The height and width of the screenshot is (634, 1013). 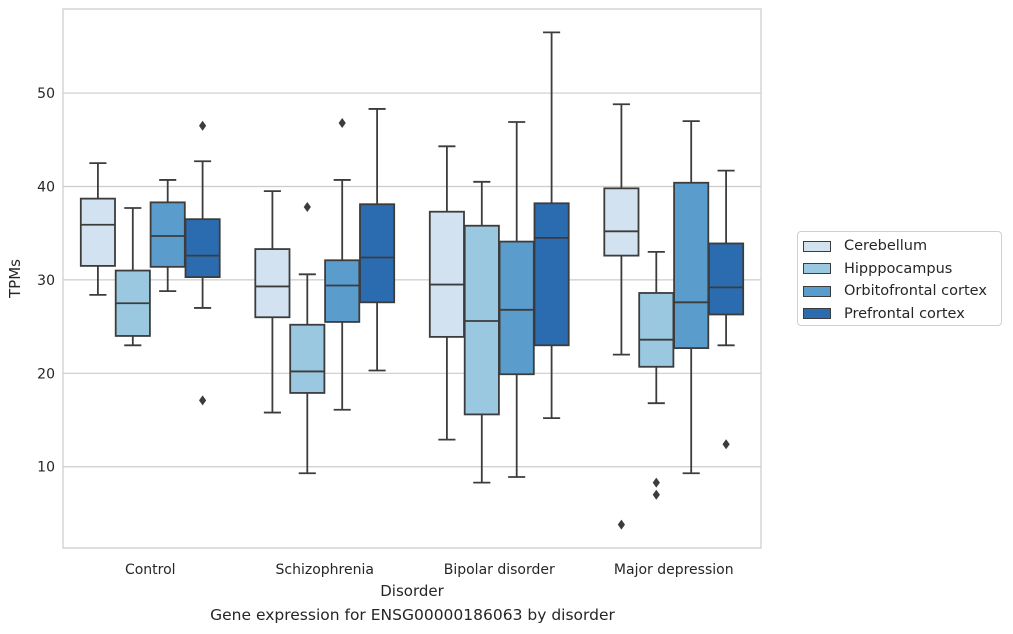 I want to click on legend-item: Cerebellum, so click(x=902, y=246).